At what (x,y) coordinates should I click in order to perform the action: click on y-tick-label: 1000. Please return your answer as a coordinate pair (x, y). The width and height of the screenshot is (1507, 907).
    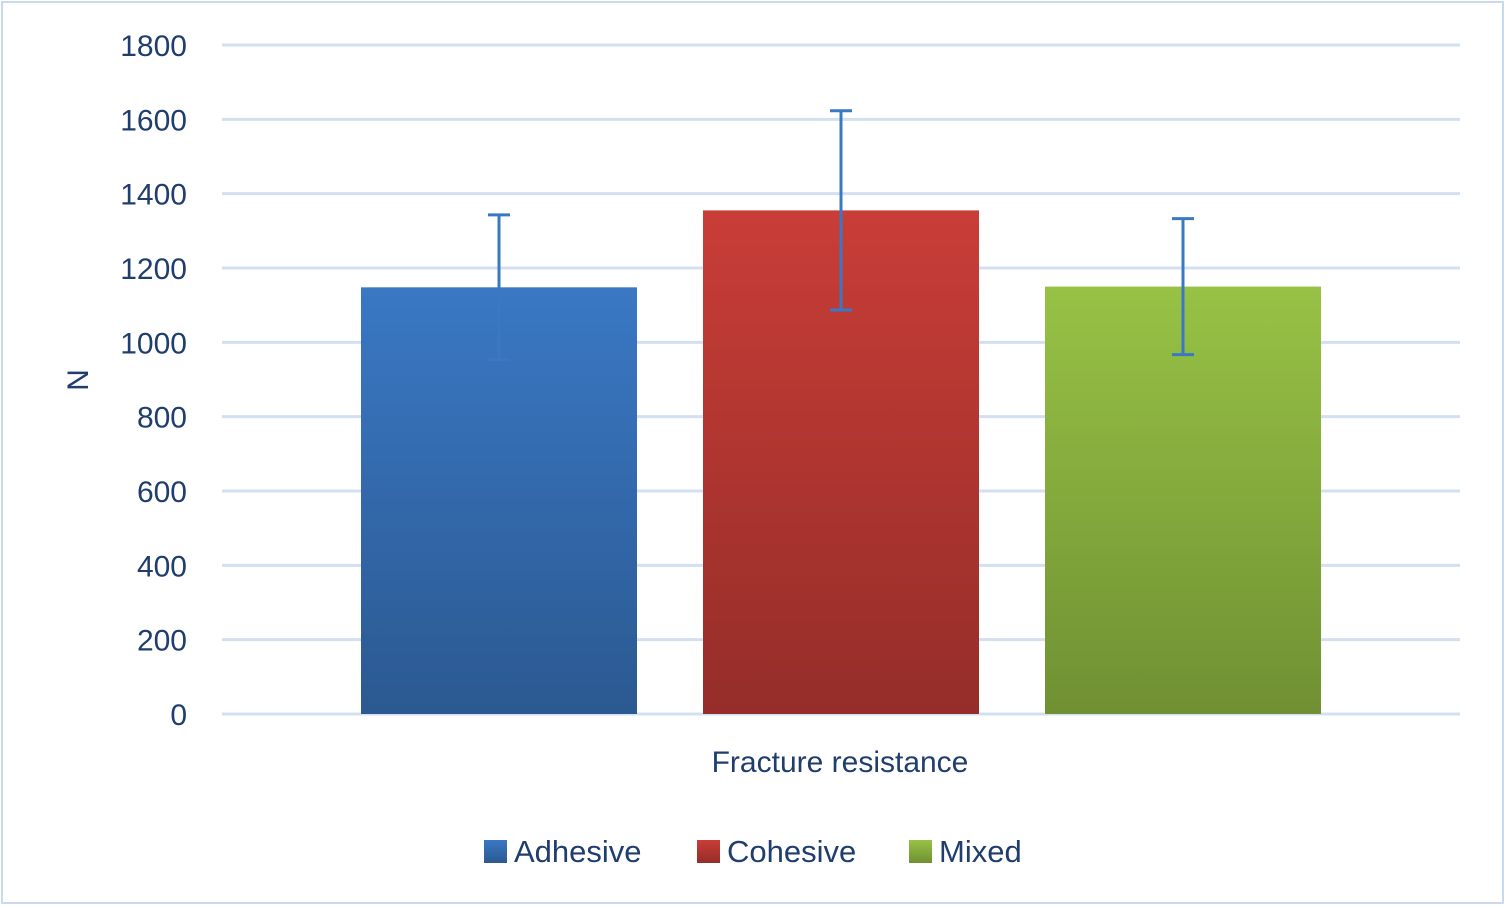
    Looking at the image, I should click on (153, 343).